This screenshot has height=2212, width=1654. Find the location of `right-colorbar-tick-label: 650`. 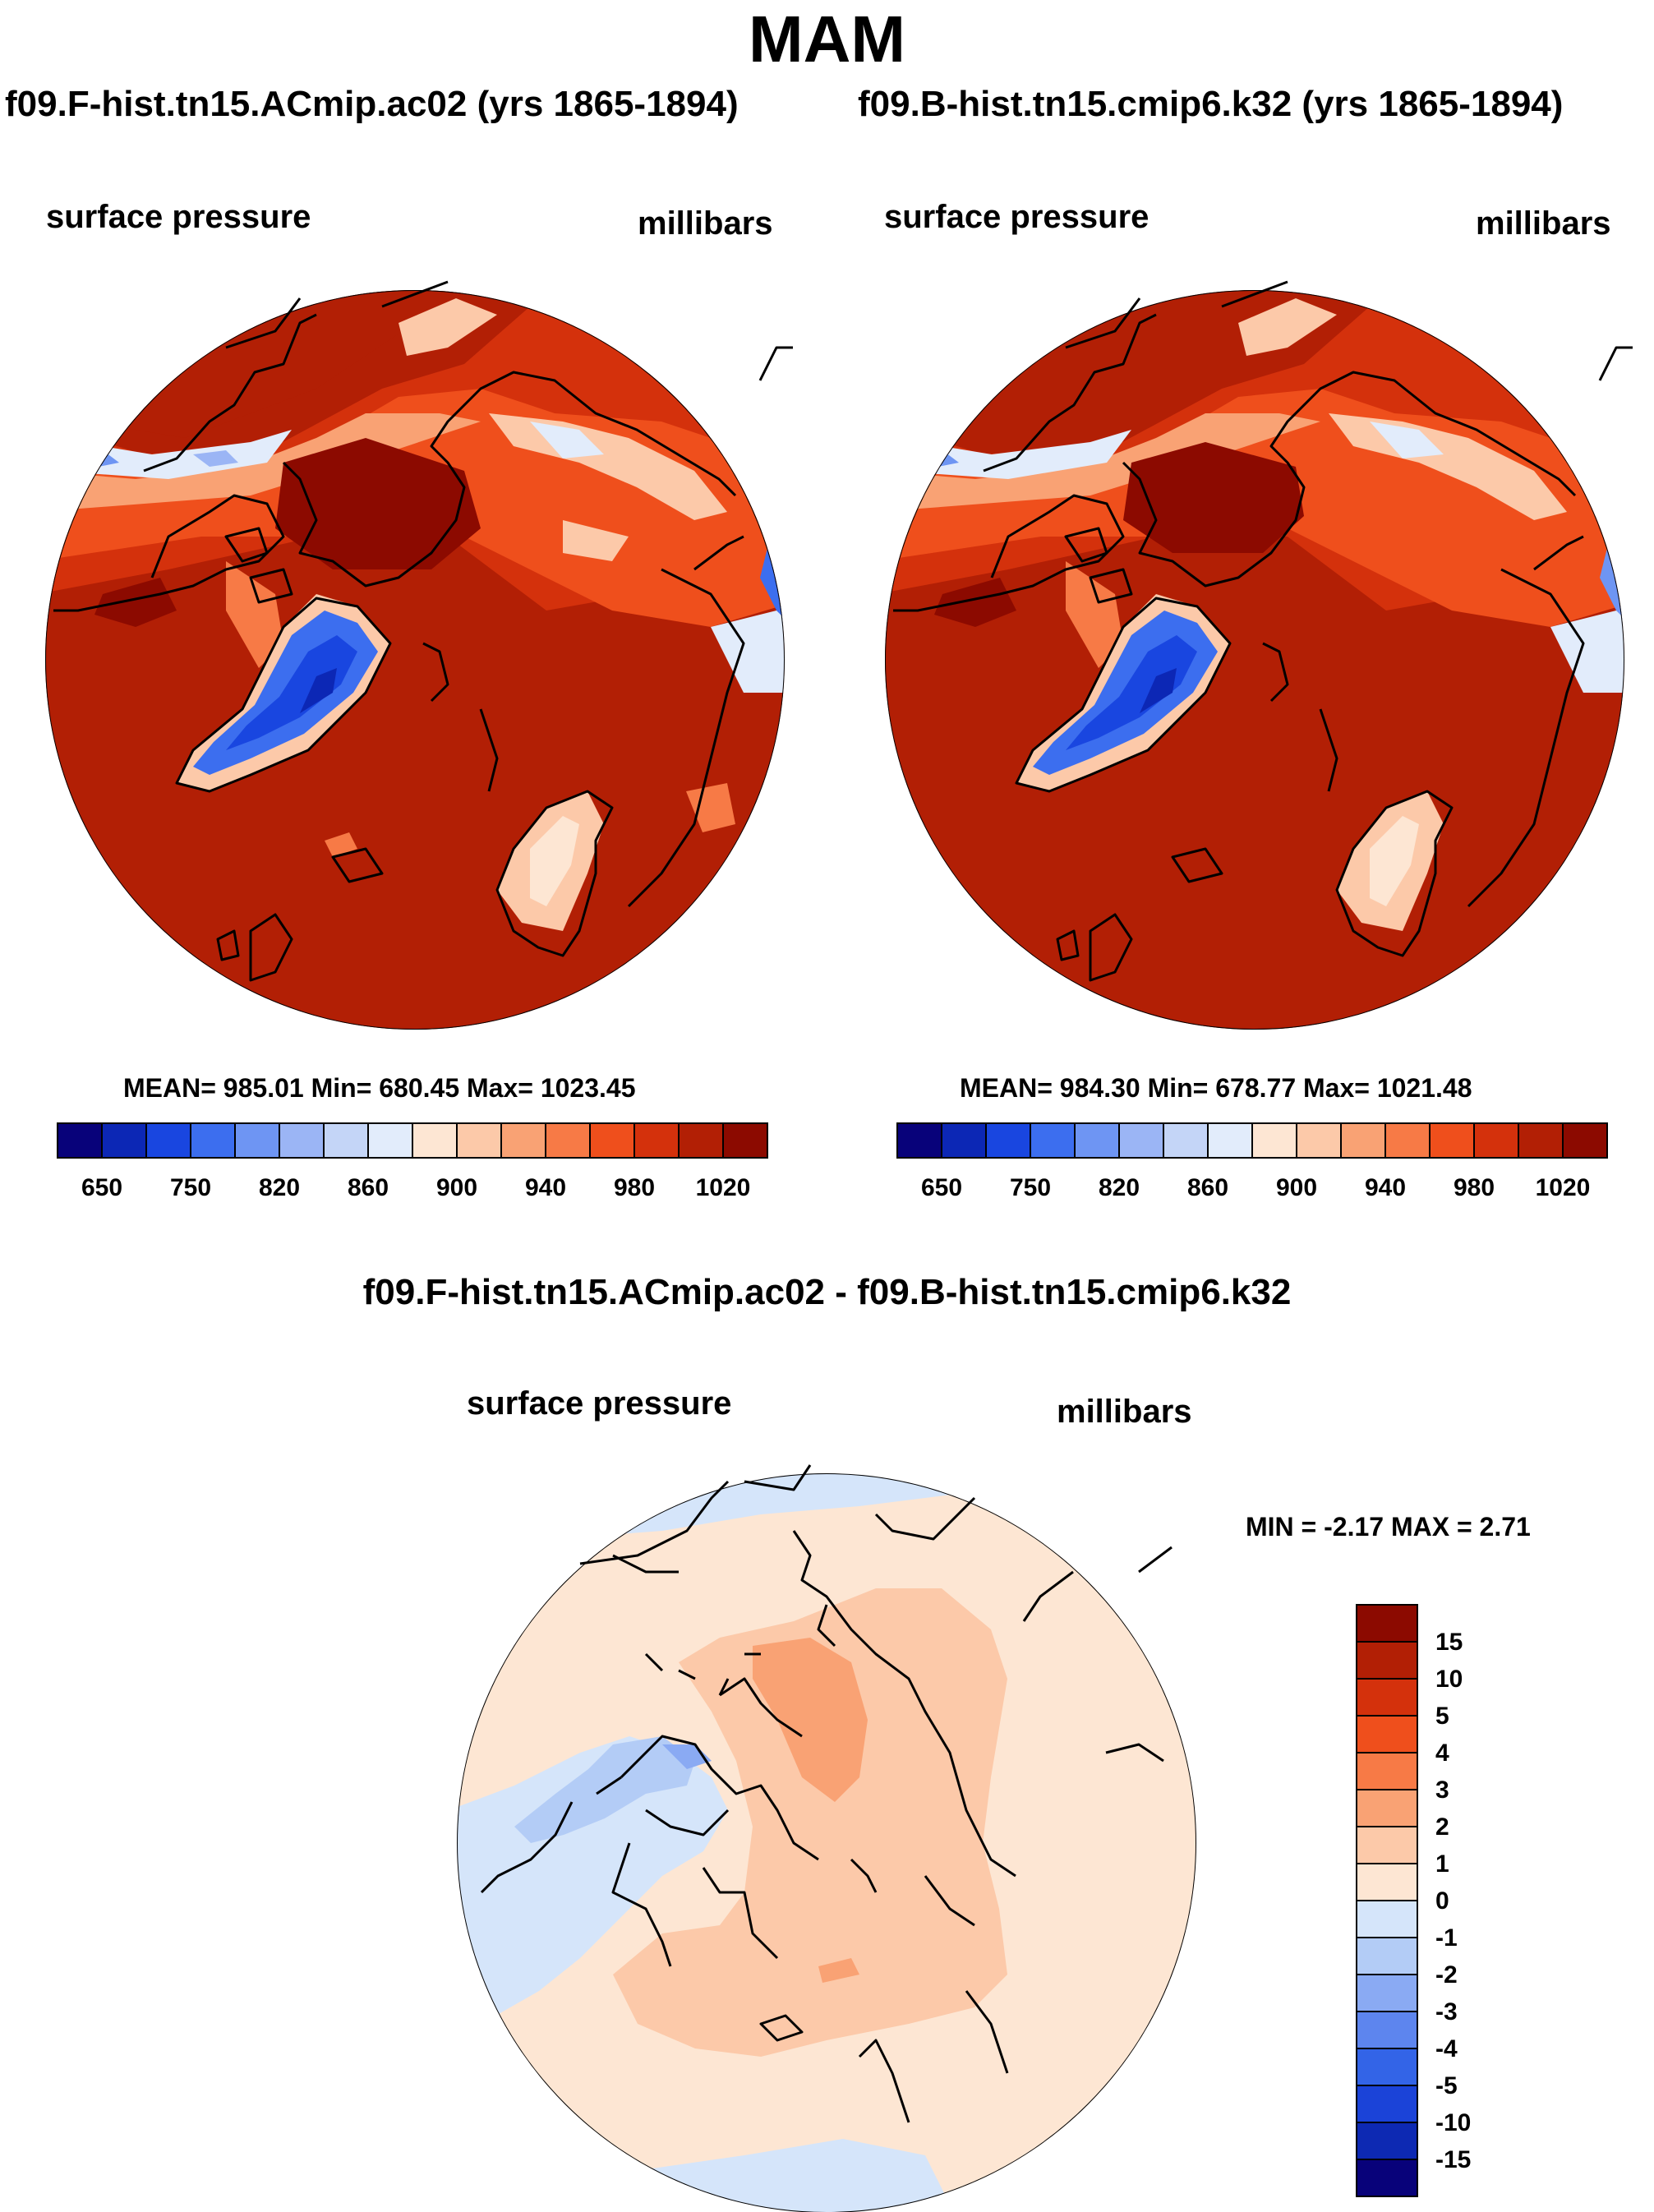

right-colorbar-tick-label: 650 is located at coordinates (941, 1187).